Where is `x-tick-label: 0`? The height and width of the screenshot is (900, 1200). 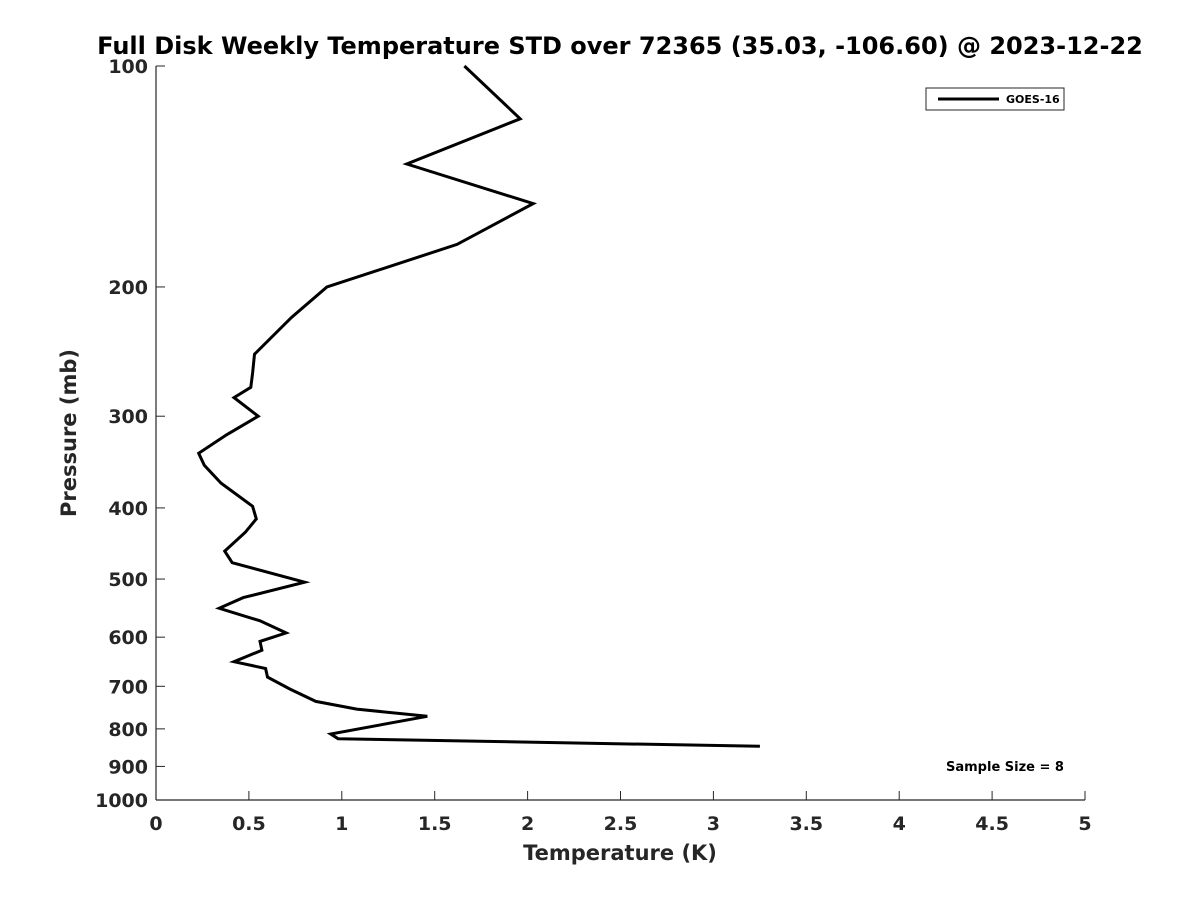
x-tick-label: 0 is located at coordinates (155, 824).